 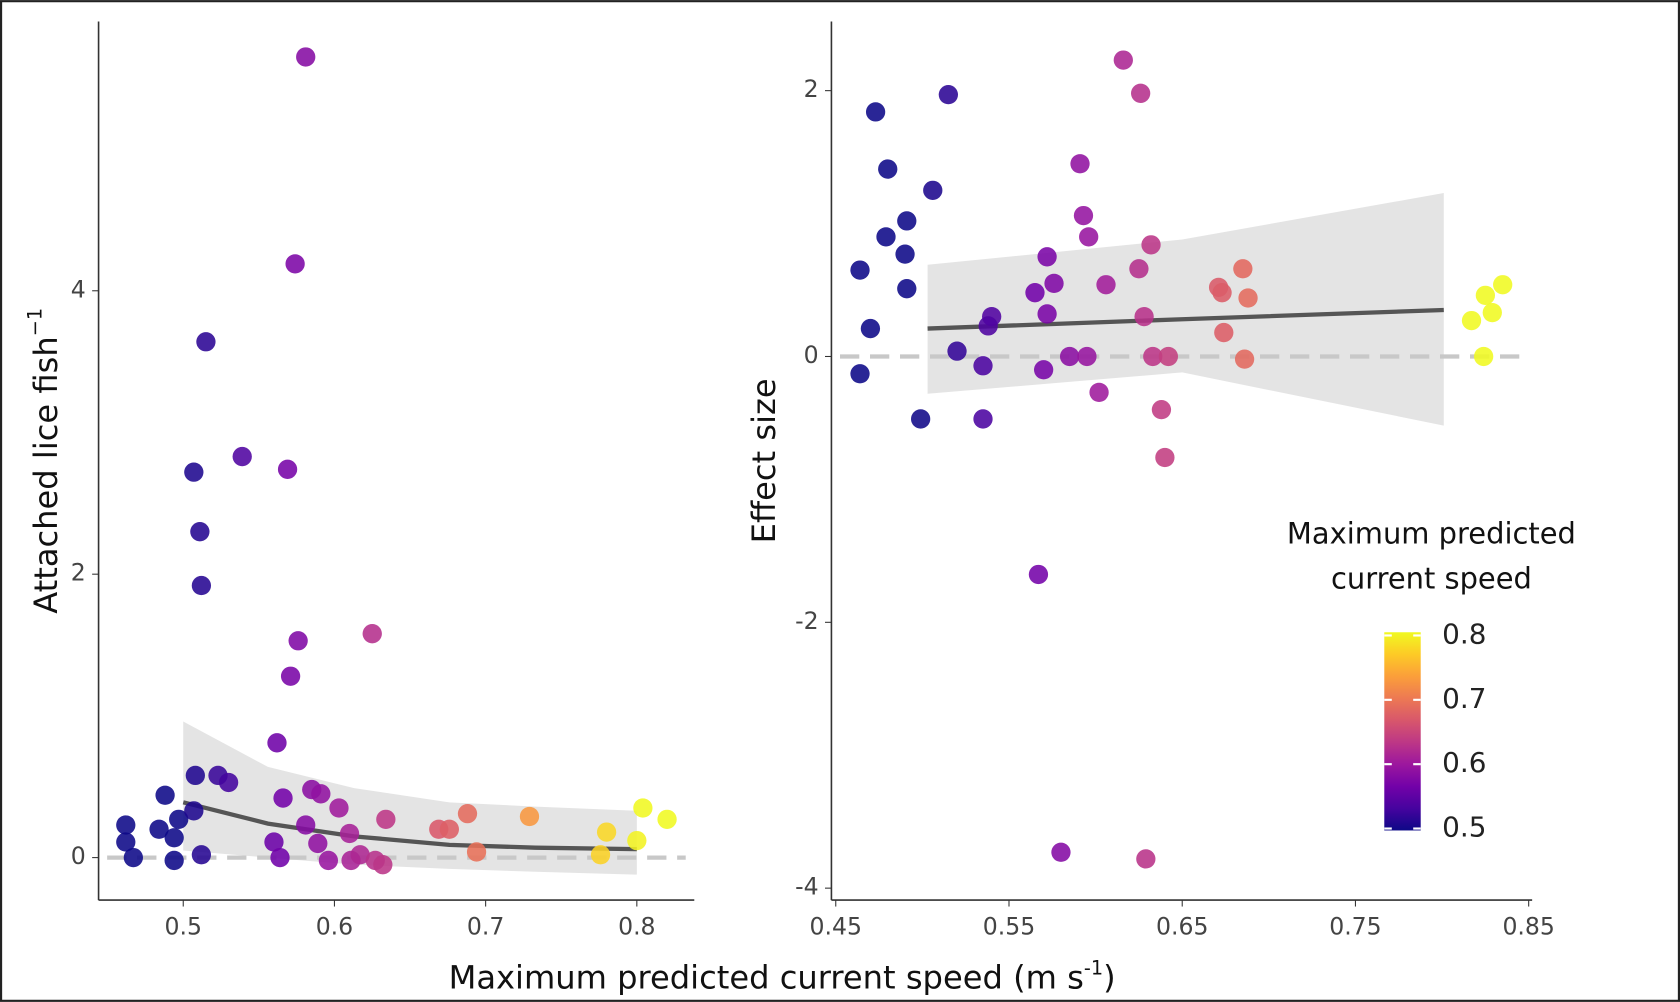 What do you see at coordinates (1528, 926) in the screenshot?
I see `x-tick-label: 0.85` at bounding box center [1528, 926].